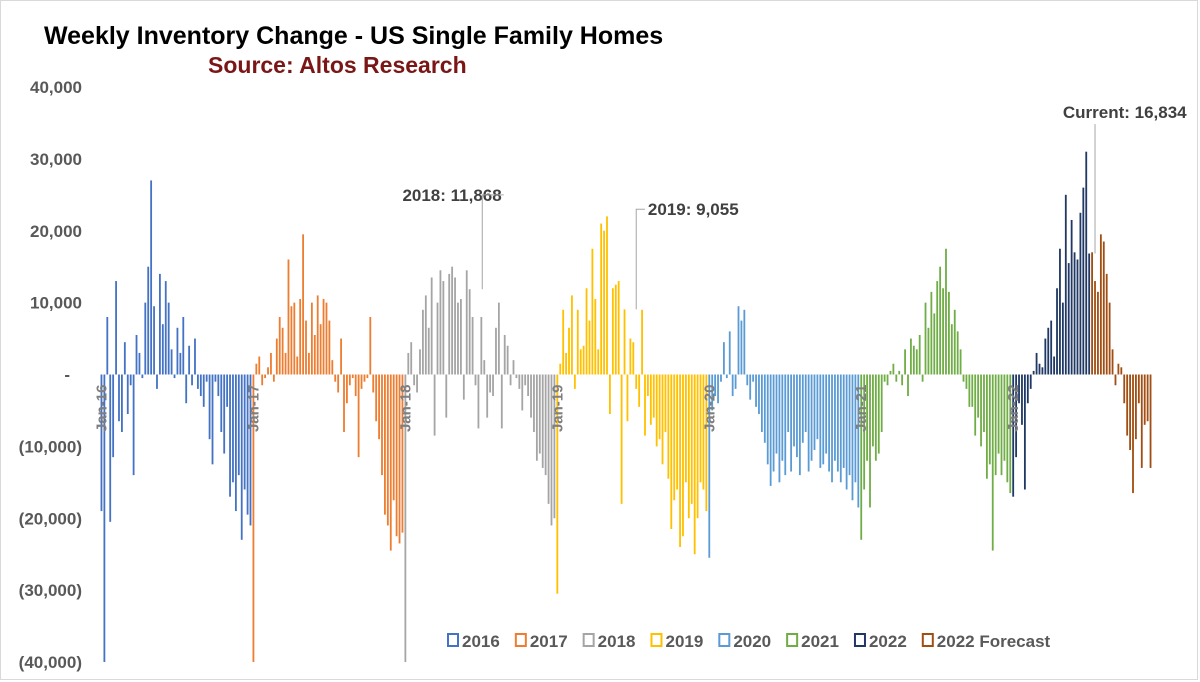 This screenshot has height=682, width=1200. I want to click on annotation-label: Current: 16,834, so click(1125, 112).